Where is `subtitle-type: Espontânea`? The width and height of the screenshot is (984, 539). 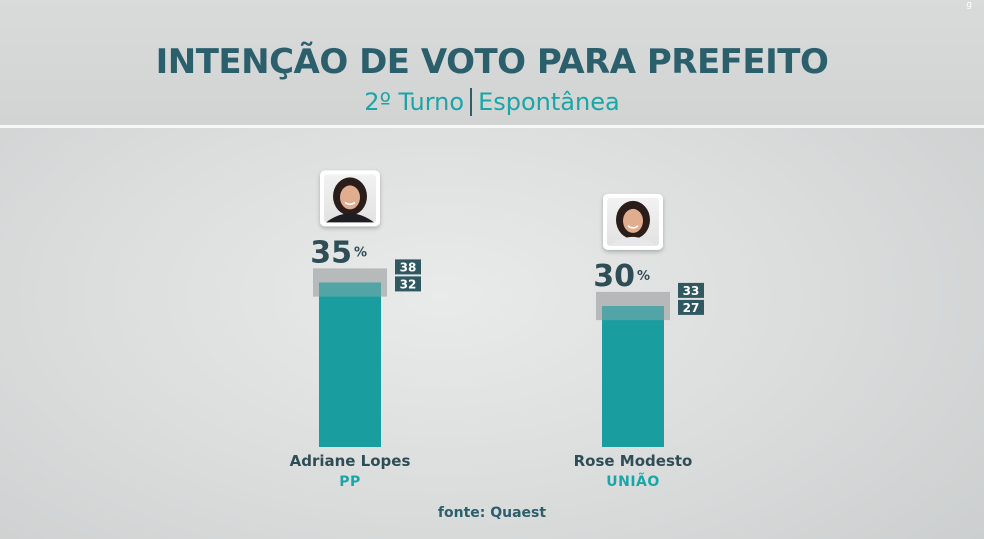 subtitle-type: Espontânea is located at coordinates (549, 102).